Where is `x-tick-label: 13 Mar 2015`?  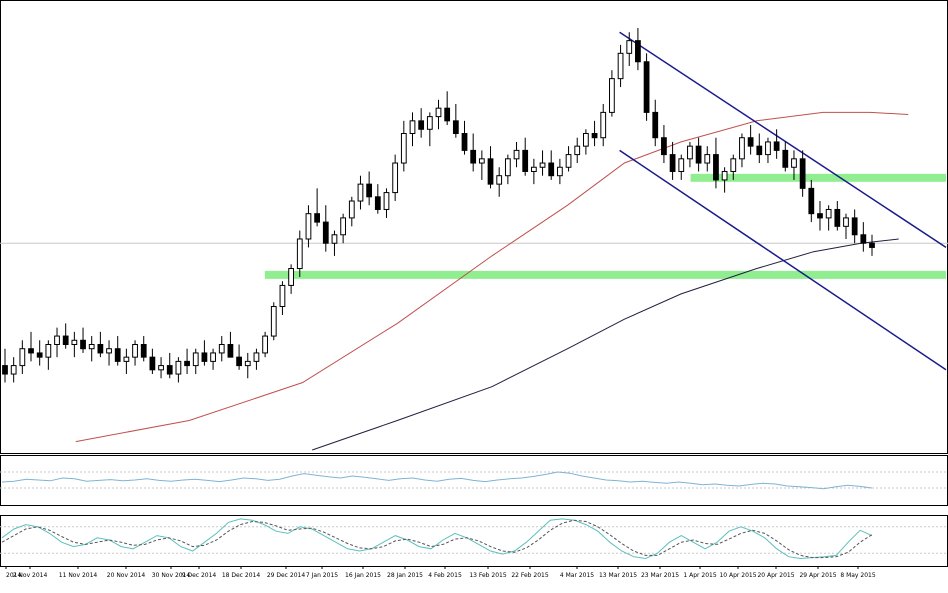
x-tick-label: 13 Mar 2015 is located at coordinates (618, 575).